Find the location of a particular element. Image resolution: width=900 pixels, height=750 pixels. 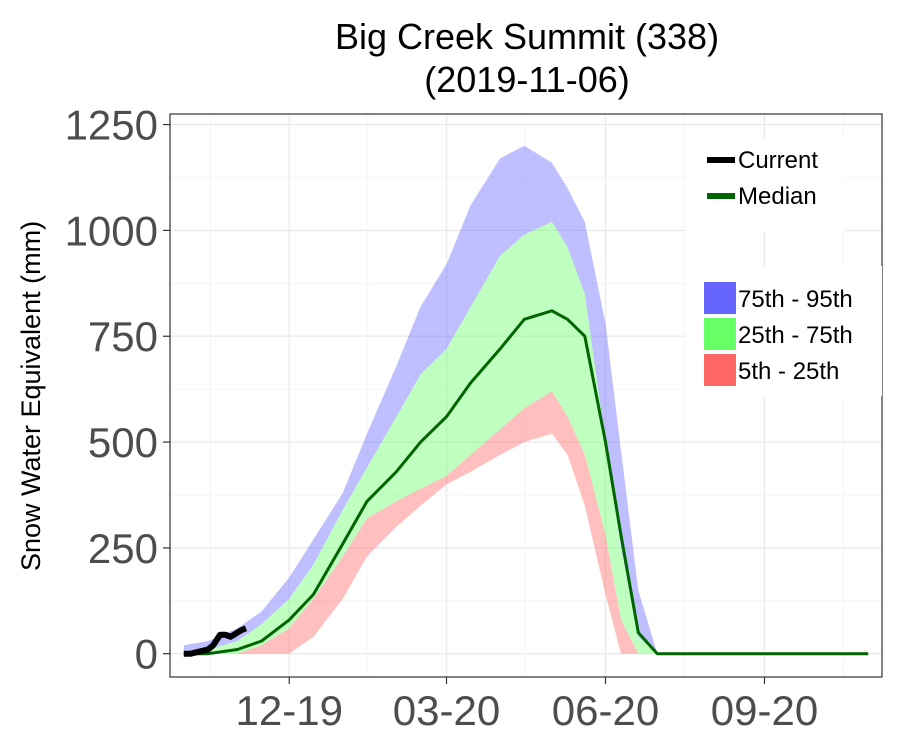

y-tick-label: 500 is located at coordinates (123, 442).